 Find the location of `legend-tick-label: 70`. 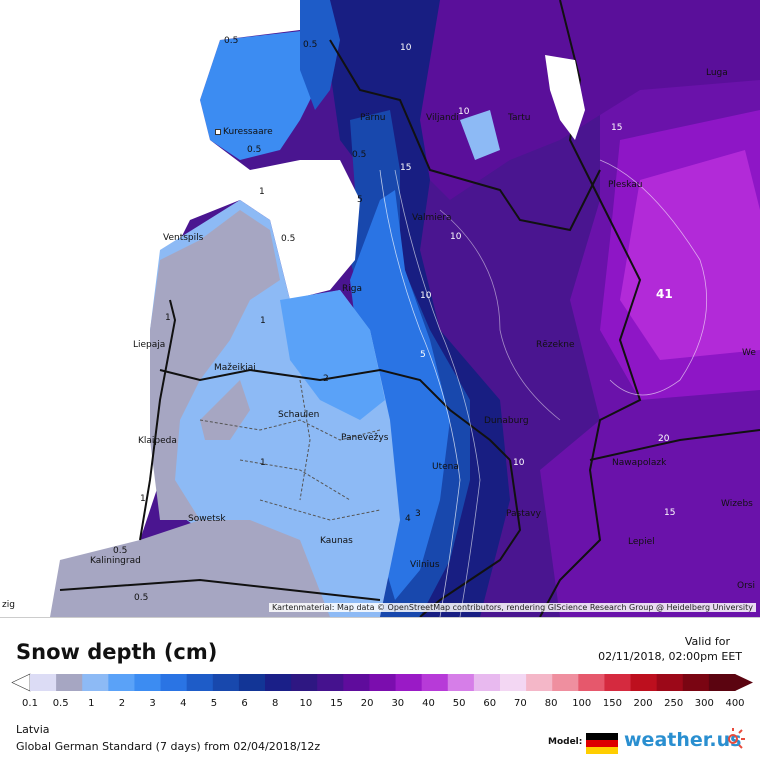

legend-tick-label: 70 is located at coordinates (520, 703).